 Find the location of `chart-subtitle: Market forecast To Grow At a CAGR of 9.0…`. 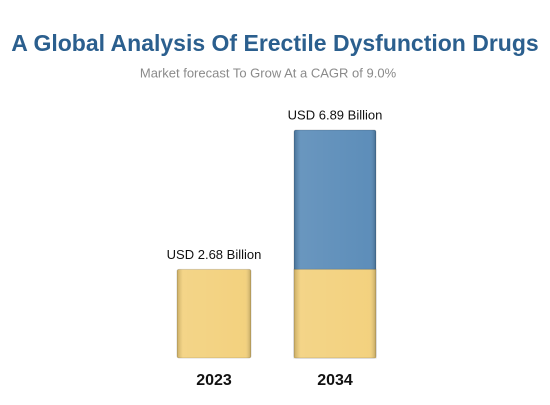

chart-subtitle: Market forecast To Grow At a CAGR of 9.0… is located at coordinates (268, 72).